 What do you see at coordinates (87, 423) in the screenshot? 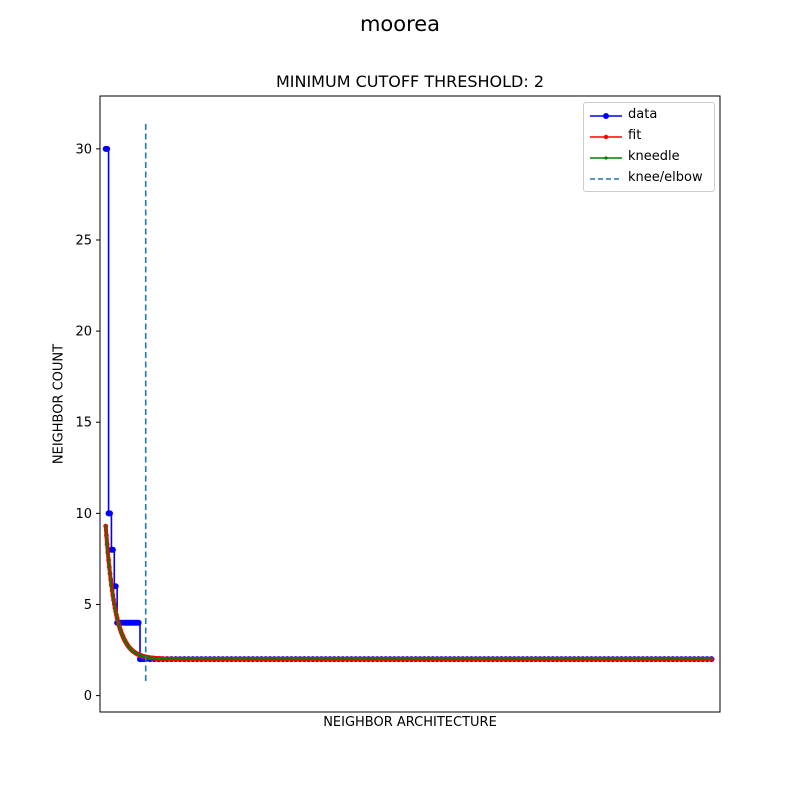
I see `y-ticks: 0 5 10 15 20 25 30` at bounding box center [87, 423].